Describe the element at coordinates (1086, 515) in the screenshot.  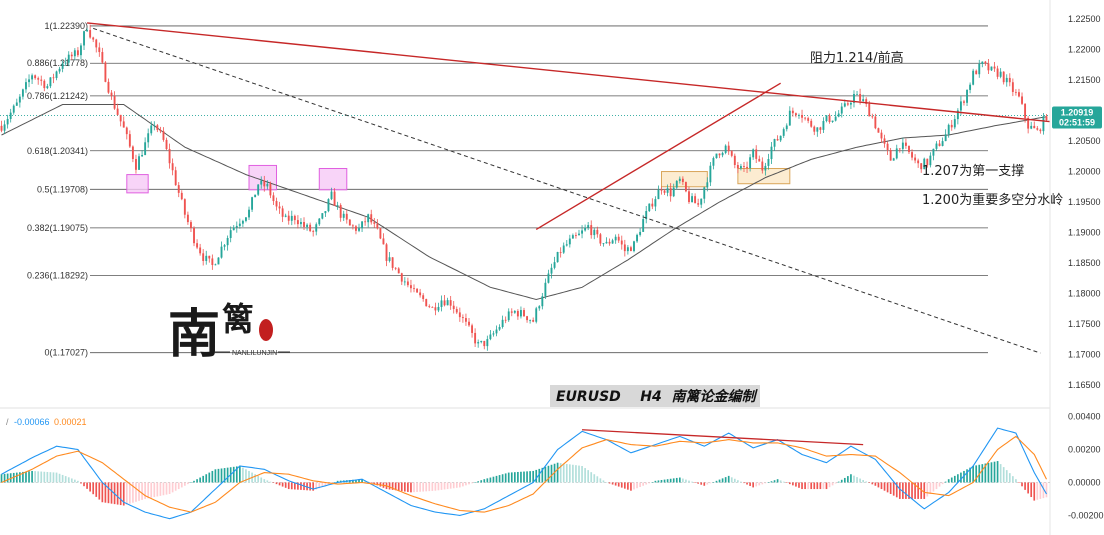
I see `macd-tick-3: -0.00200` at that location.